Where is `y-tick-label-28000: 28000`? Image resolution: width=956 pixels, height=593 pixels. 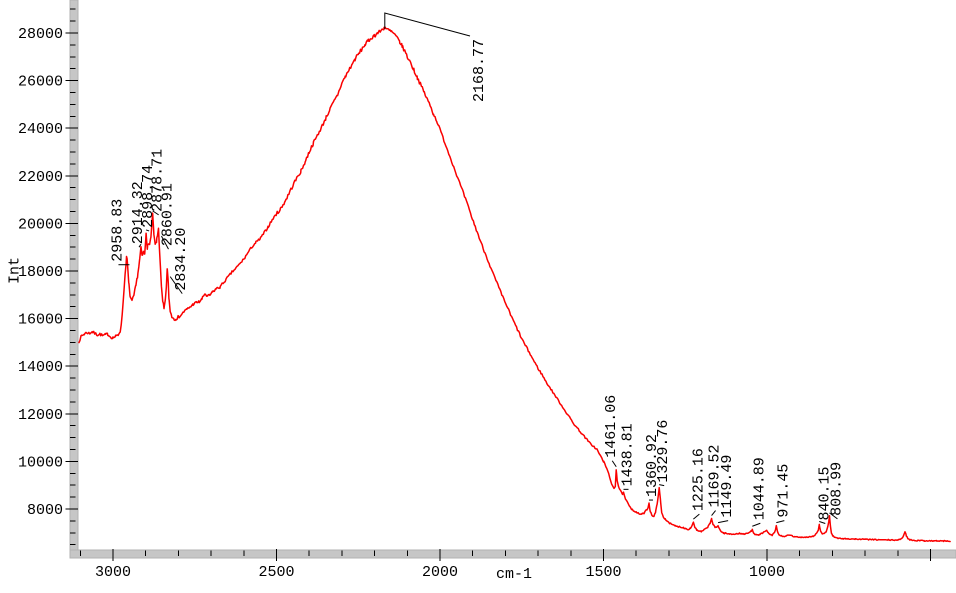 y-tick-label-28000: 28000 is located at coordinates (40, 34).